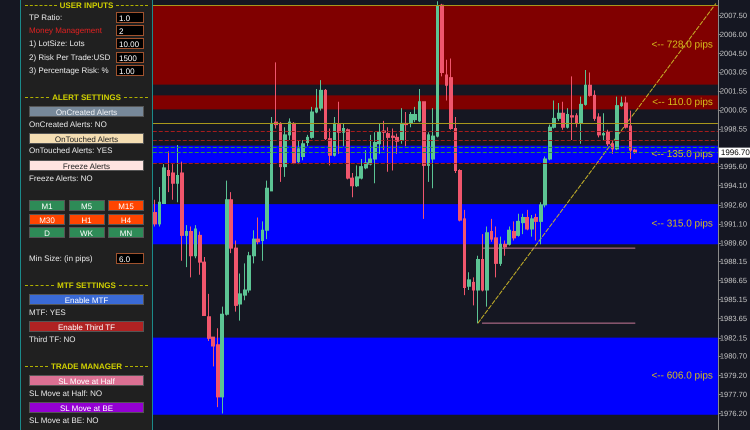 This screenshot has width=750, height=430. I want to click on band-label: <-- 315.0 pips, so click(682, 224).